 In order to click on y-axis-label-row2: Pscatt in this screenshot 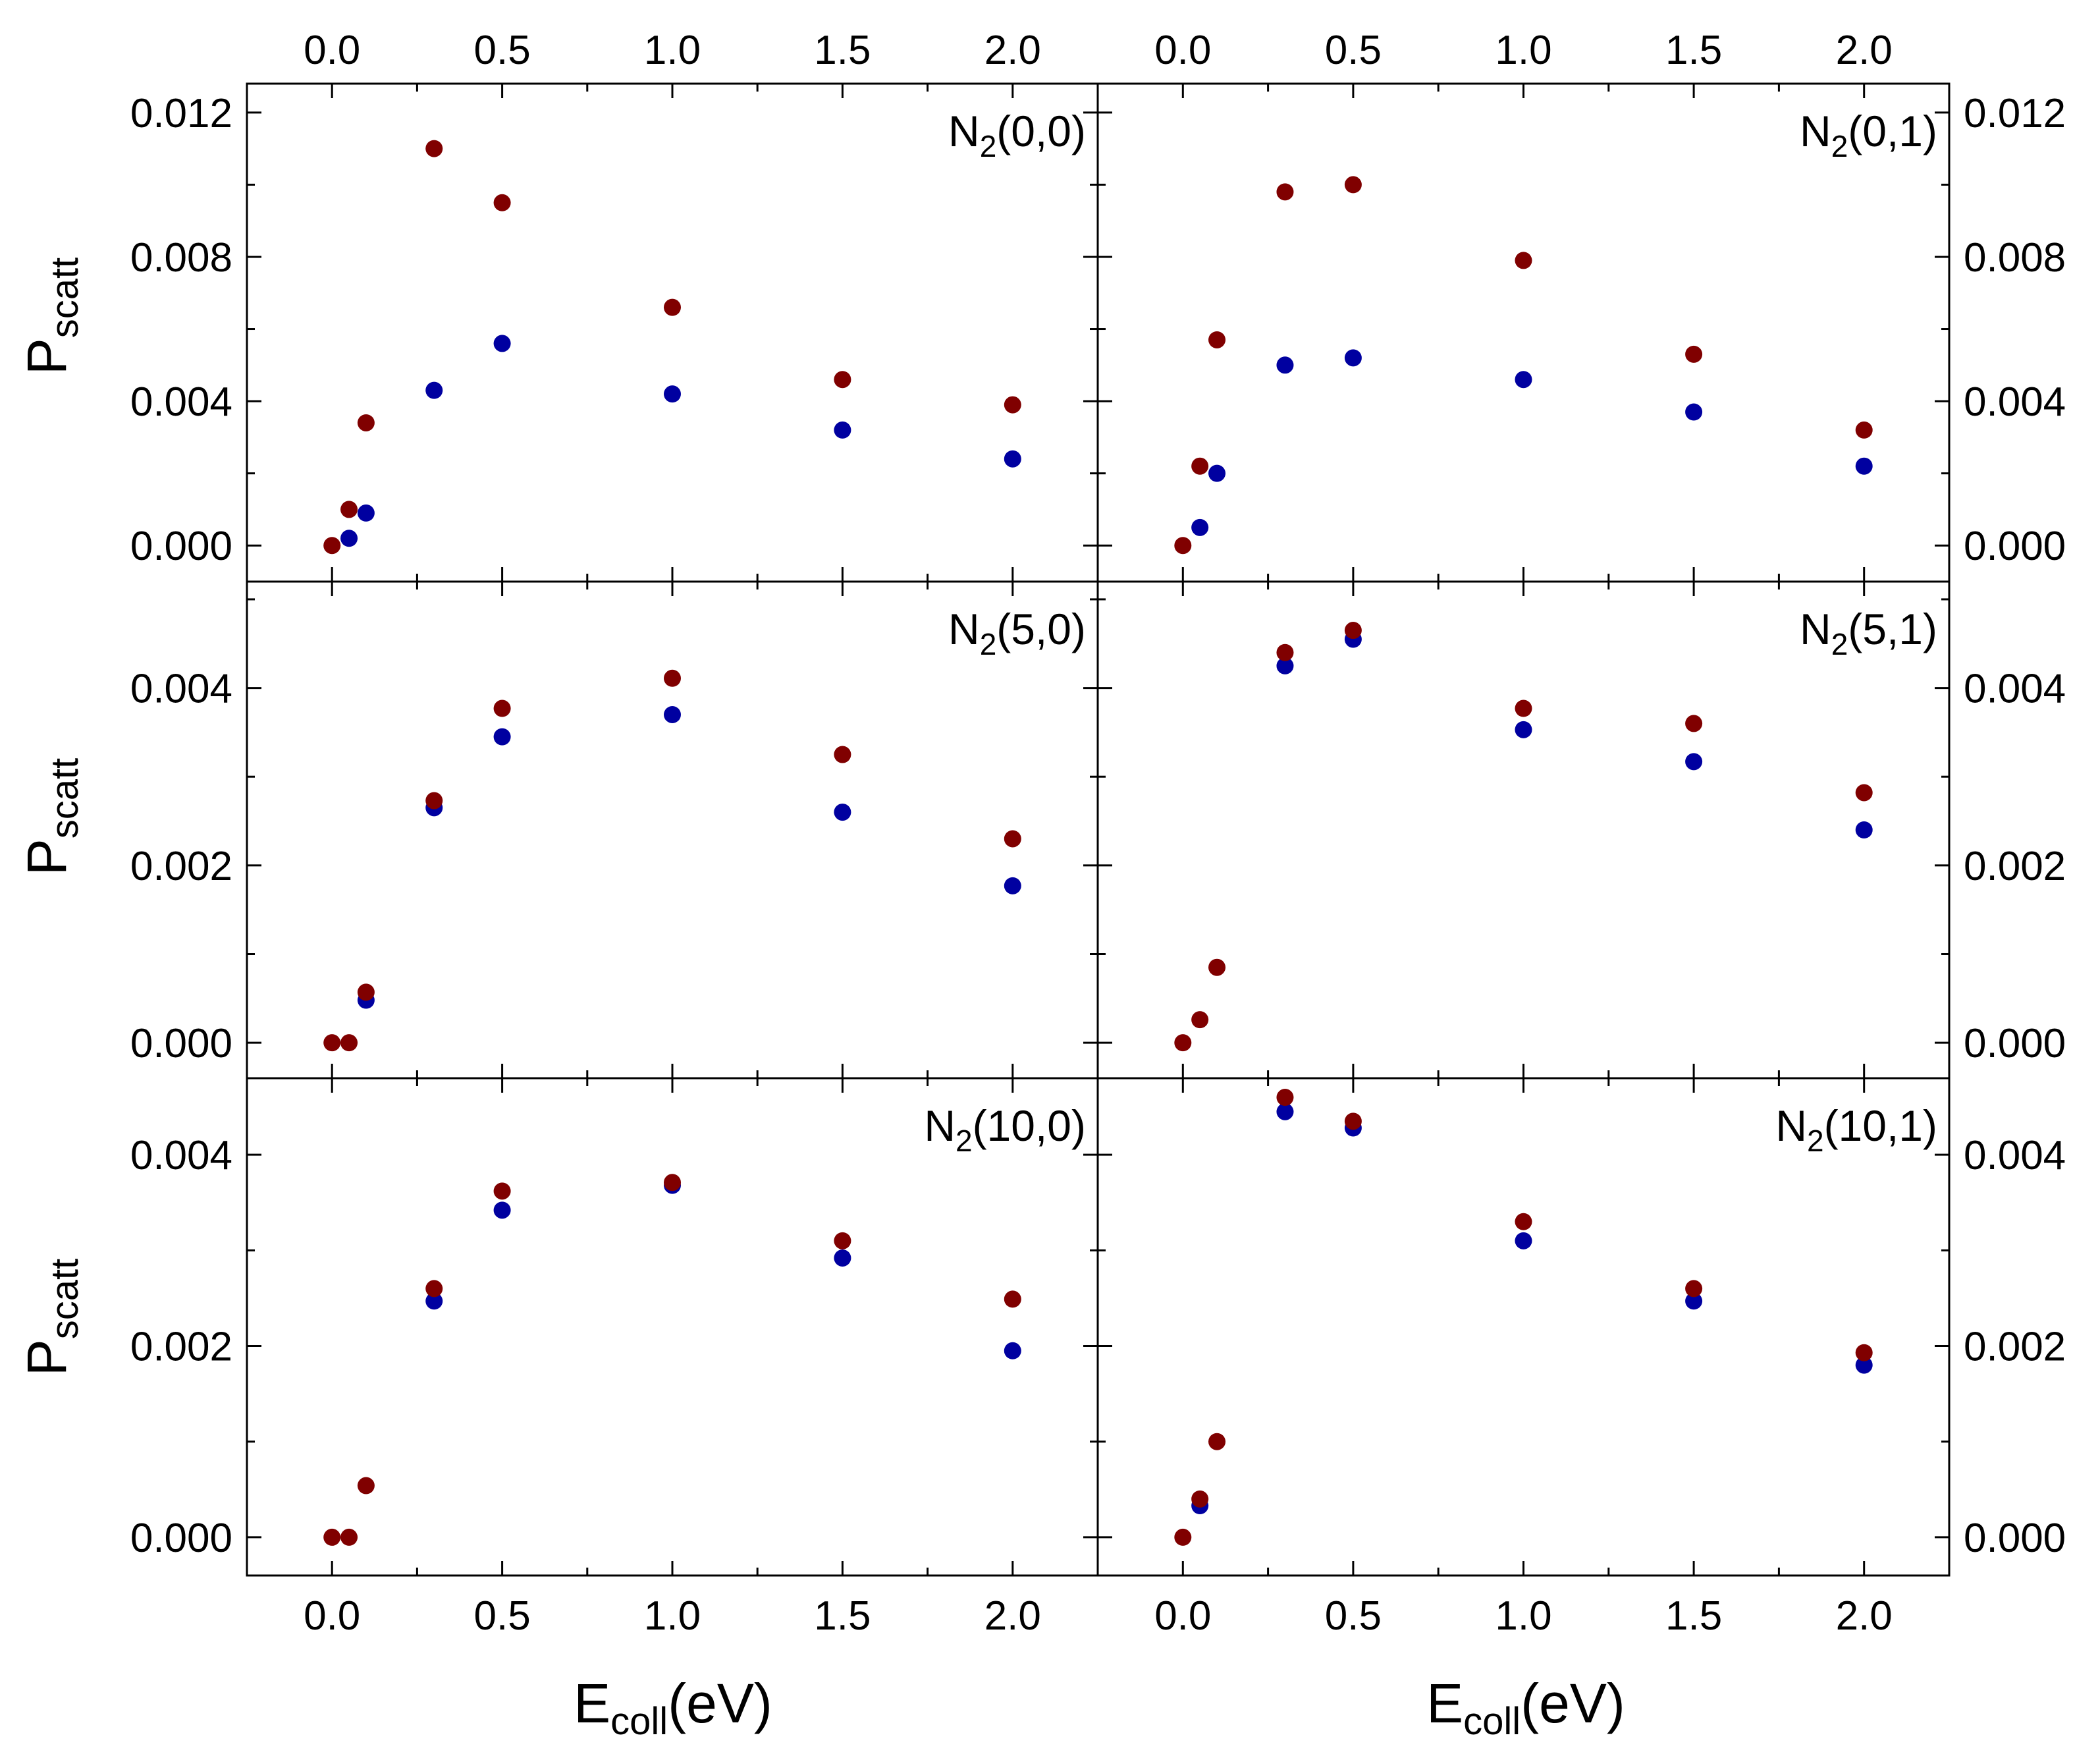, I will do `click(51, 817)`.